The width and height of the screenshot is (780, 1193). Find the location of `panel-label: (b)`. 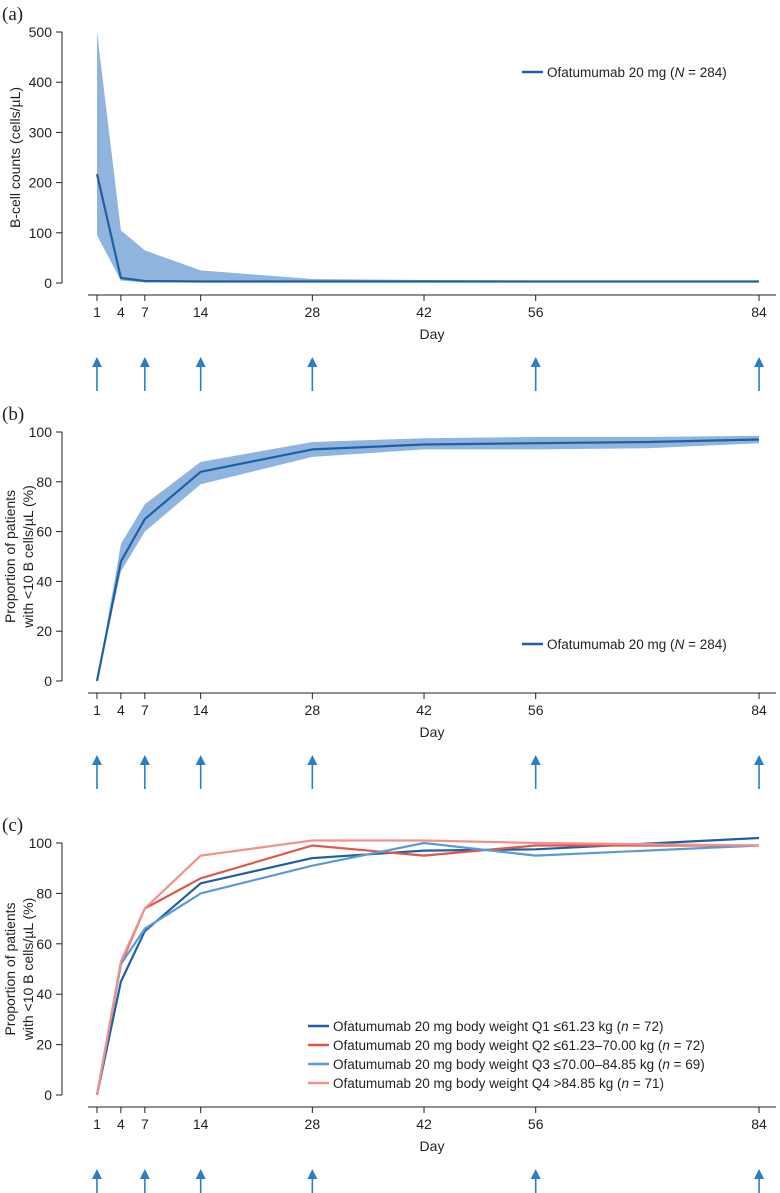

panel-label: (b) is located at coordinates (13, 414).